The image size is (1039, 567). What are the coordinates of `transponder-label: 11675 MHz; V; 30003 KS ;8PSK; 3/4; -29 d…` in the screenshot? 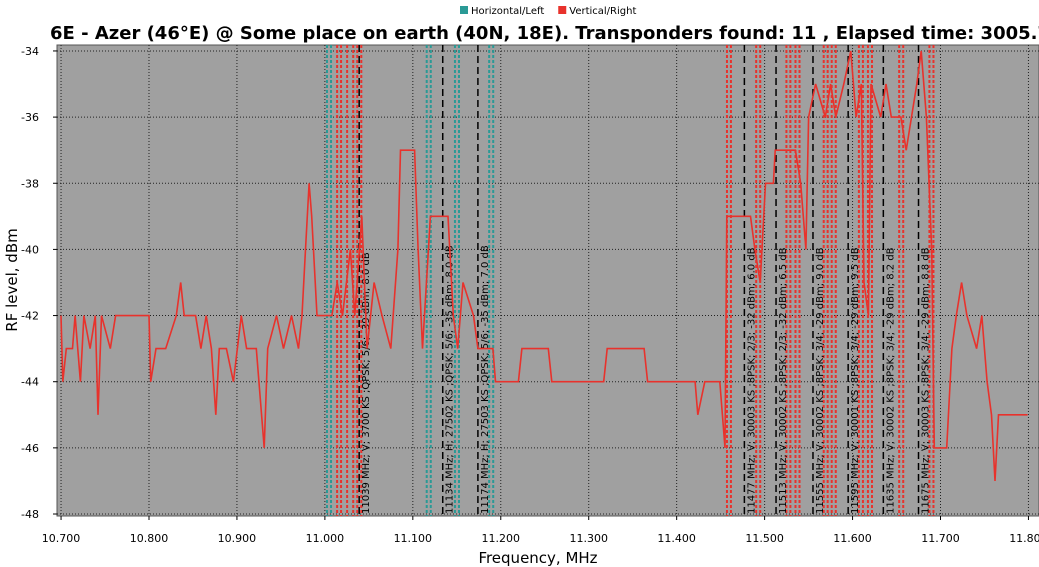 It's located at (926, 380).